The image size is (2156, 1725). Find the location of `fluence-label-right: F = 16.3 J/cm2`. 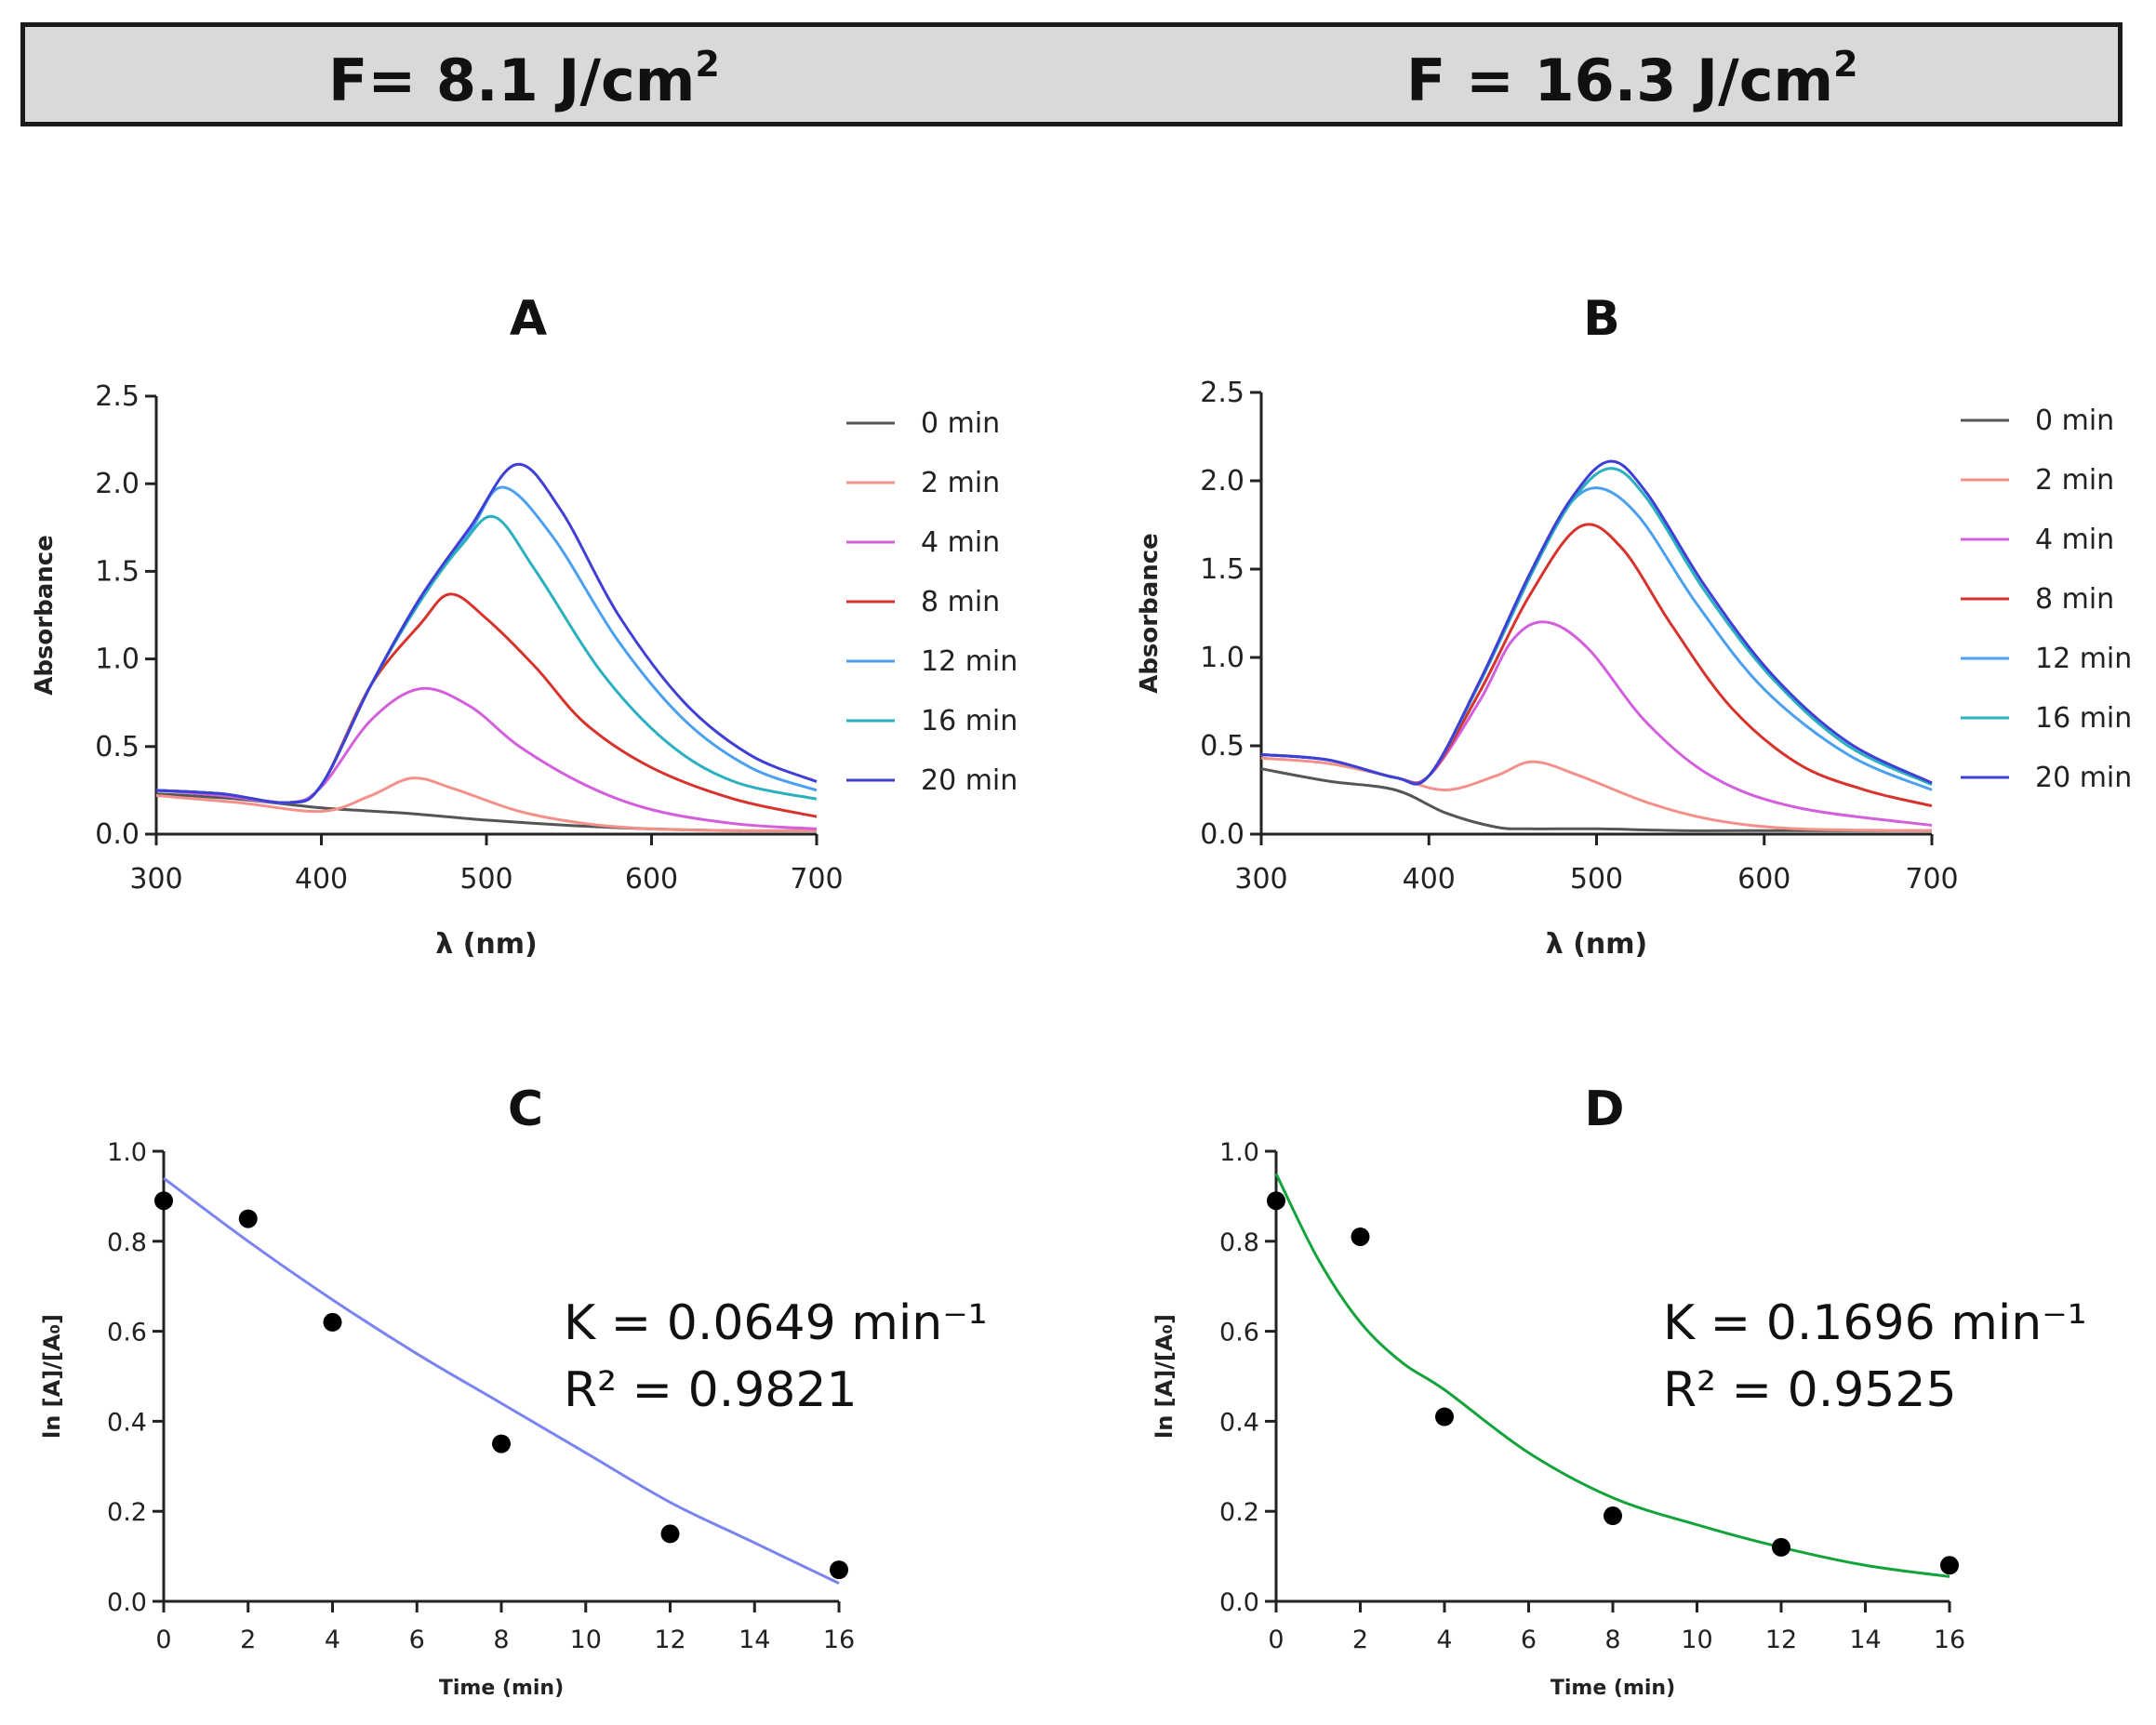

fluence-label-right: F = 16.3 J/cm2 is located at coordinates (1632, 79).